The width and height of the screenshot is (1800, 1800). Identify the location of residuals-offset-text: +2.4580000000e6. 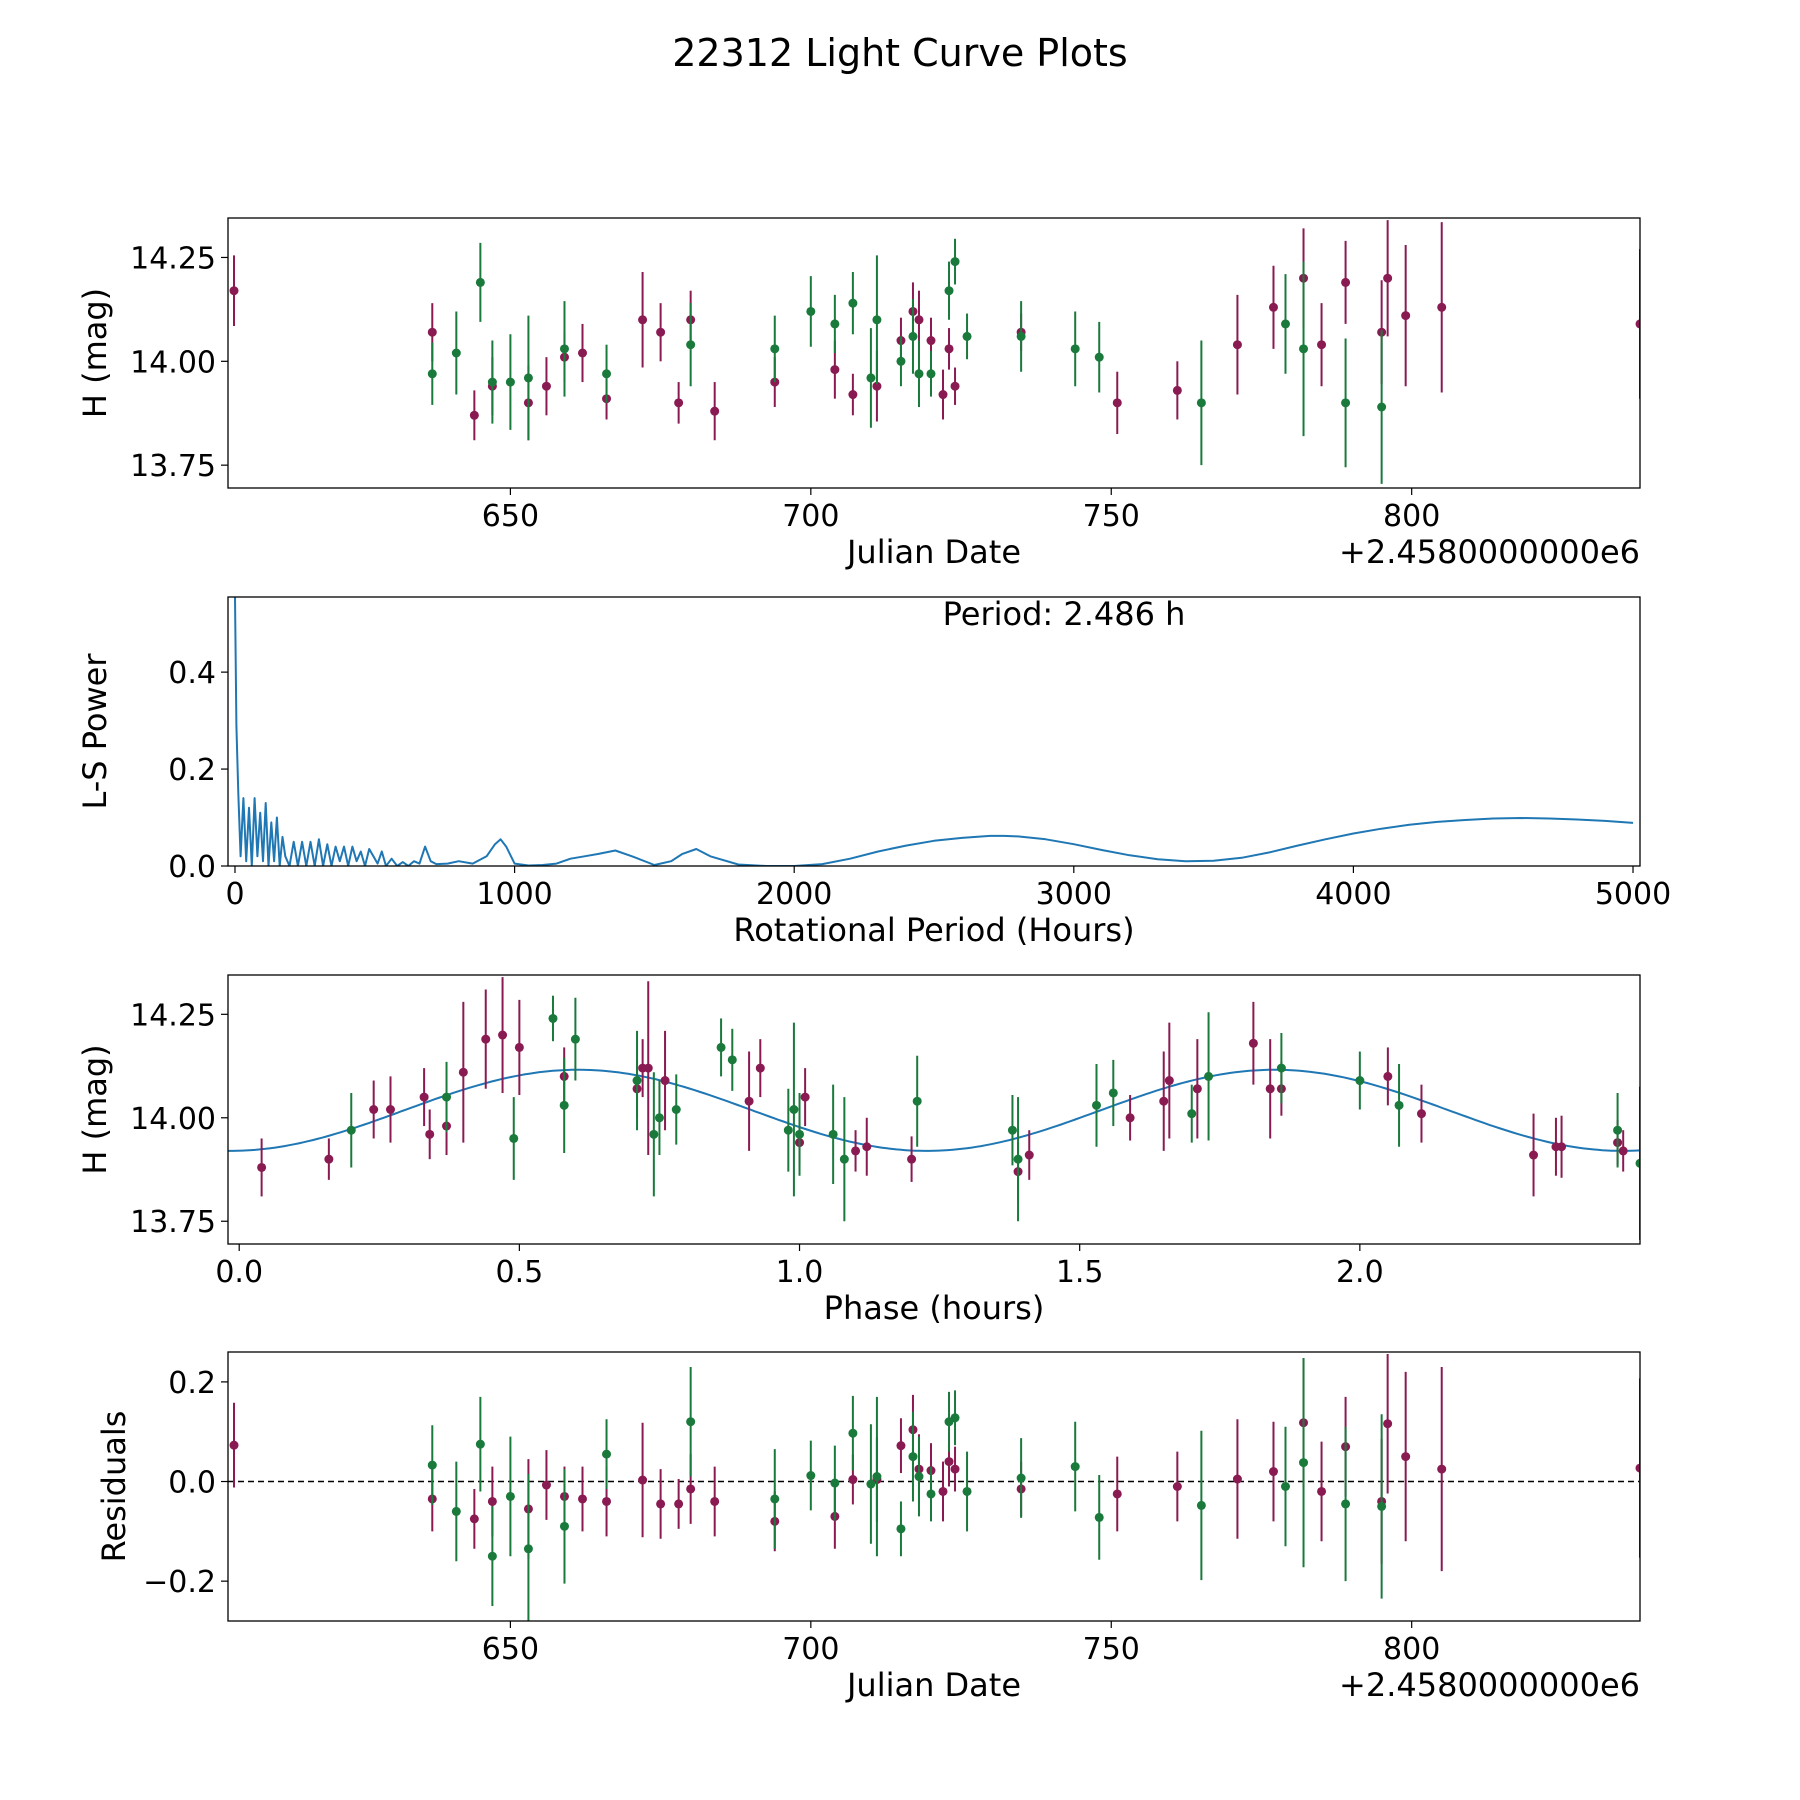
(1489, 1685).